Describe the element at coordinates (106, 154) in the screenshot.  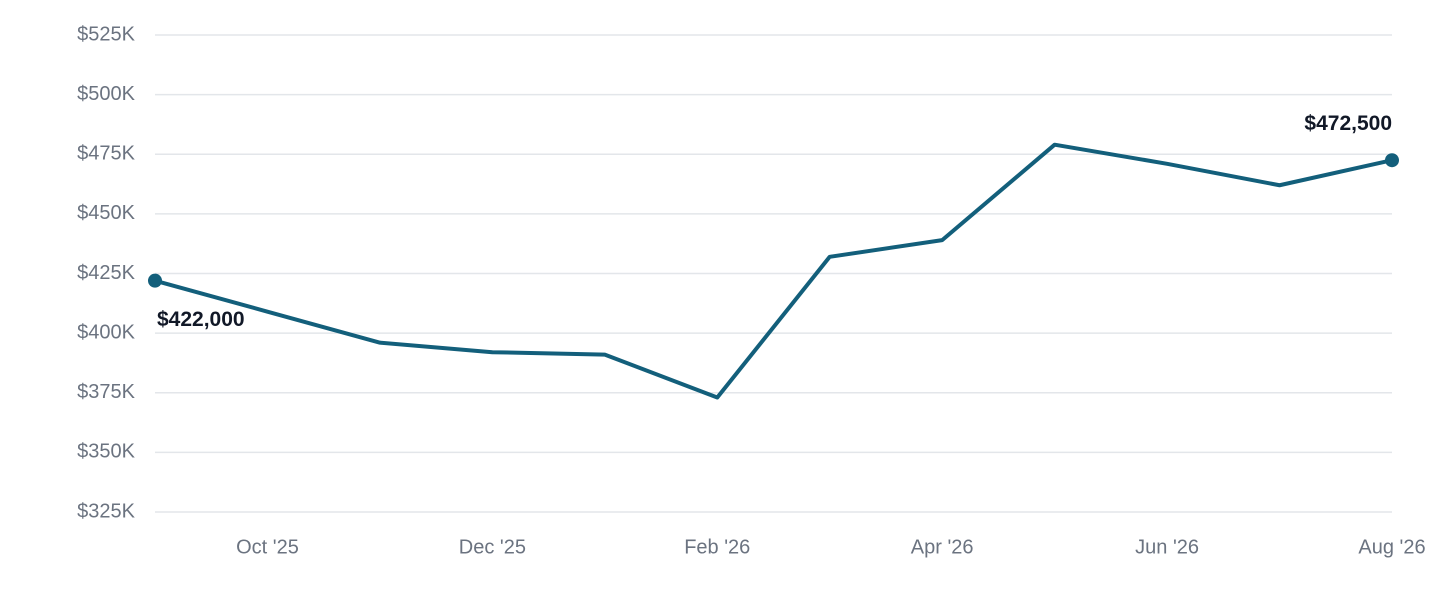
I see `y-tick-label: $475K` at that location.